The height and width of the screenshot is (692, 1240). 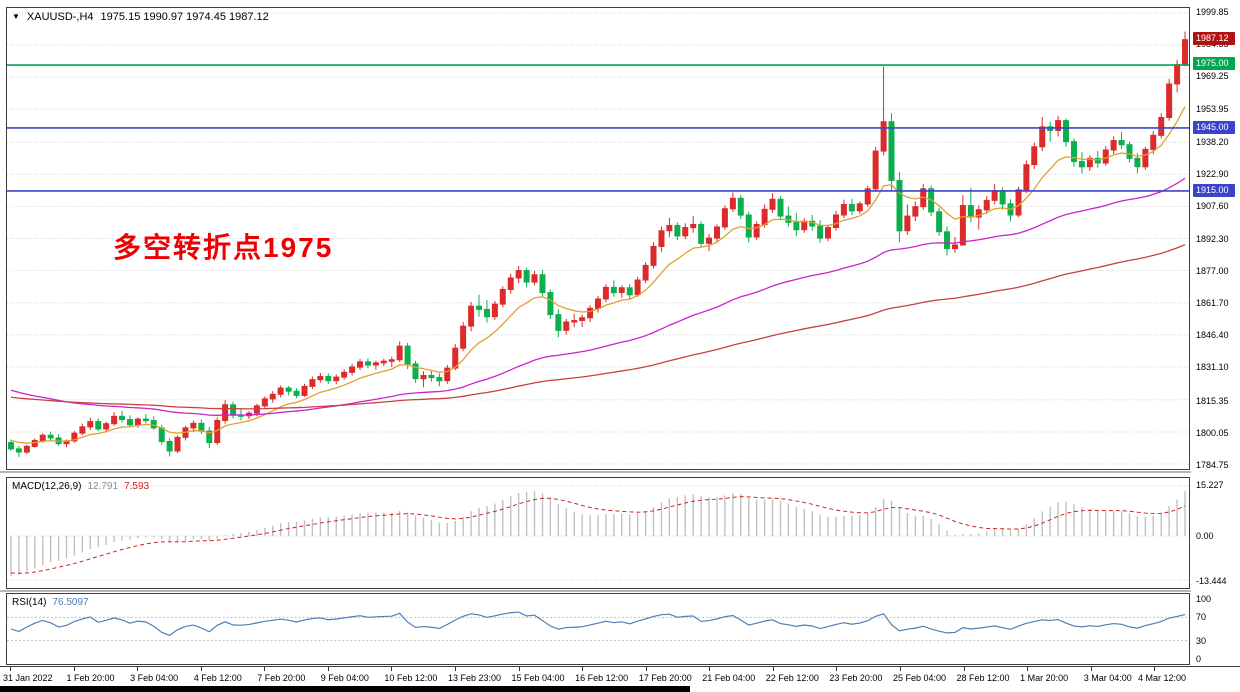 What do you see at coordinates (1204, 599) in the screenshot?
I see `rsi-tick-label: 100` at bounding box center [1204, 599].